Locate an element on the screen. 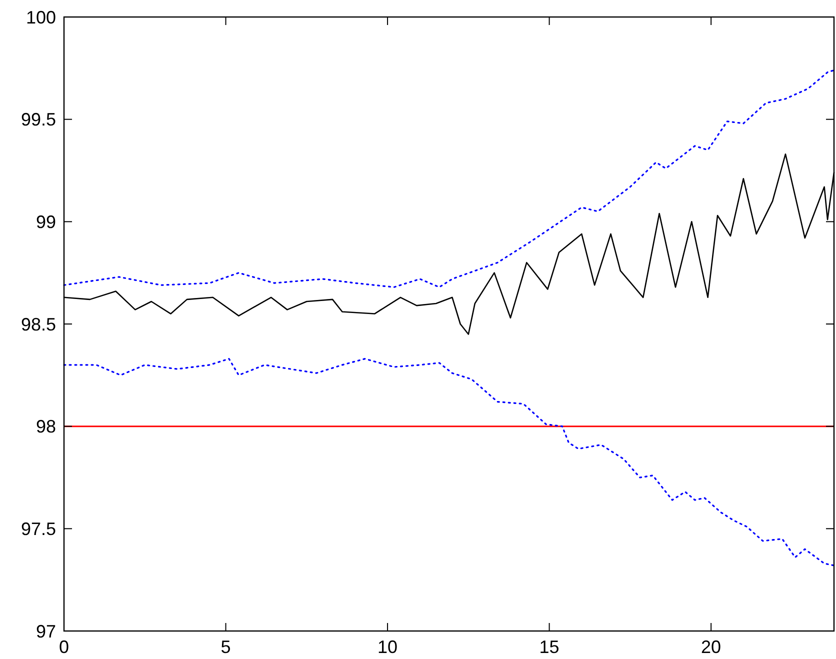 This screenshot has height=659, width=836. y-tick-label: 99 is located at coordinates (46, 222).